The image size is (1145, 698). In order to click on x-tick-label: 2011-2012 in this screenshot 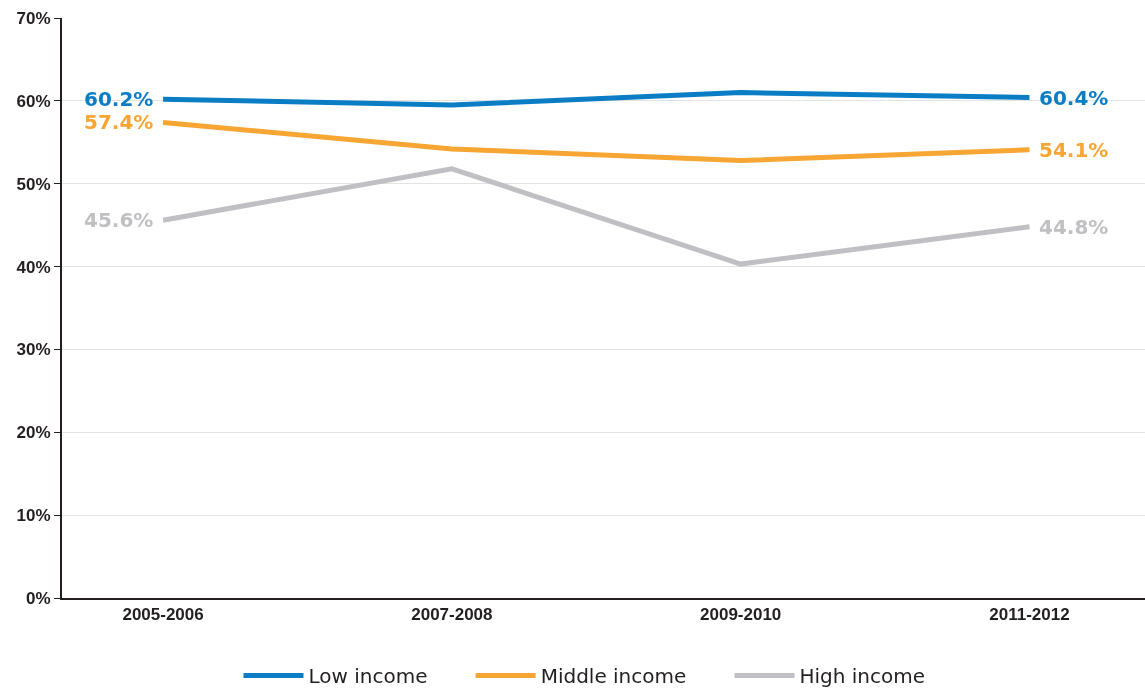, I will do `click(1029, 615)`.